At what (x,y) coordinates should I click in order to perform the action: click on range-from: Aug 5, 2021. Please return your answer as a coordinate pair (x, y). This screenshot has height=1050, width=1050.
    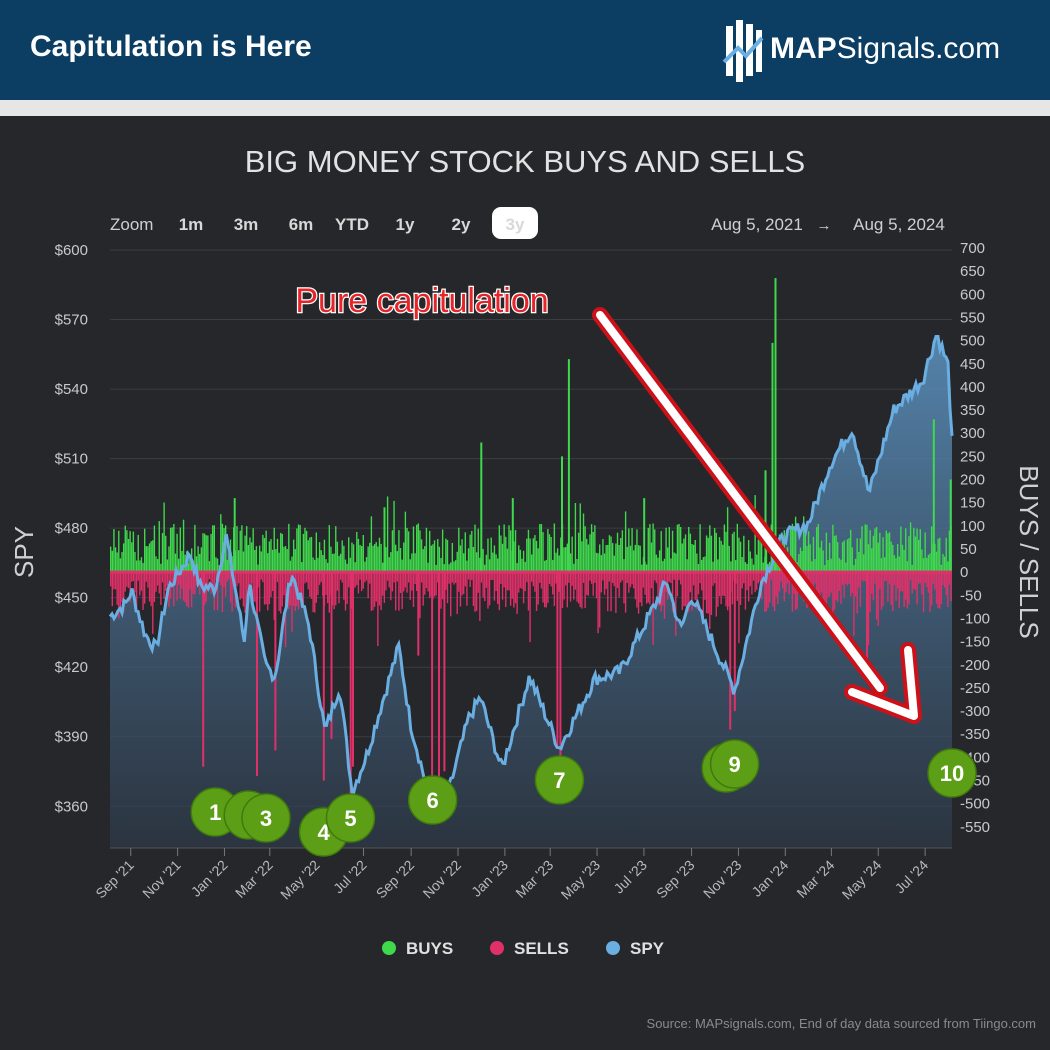
    Looking at the image, I should click on (757, 224).